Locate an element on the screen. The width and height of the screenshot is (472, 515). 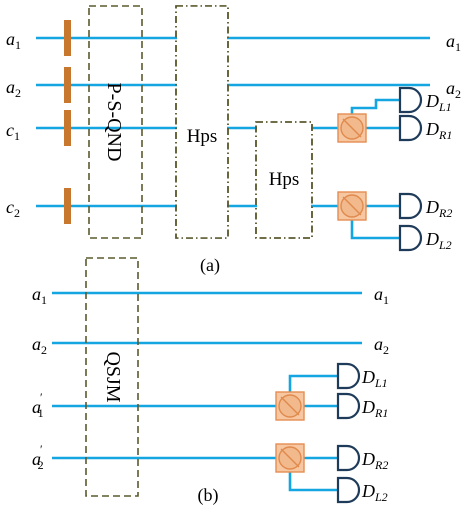
qsjm-label: QSJM is located at coordinates (113, 376).